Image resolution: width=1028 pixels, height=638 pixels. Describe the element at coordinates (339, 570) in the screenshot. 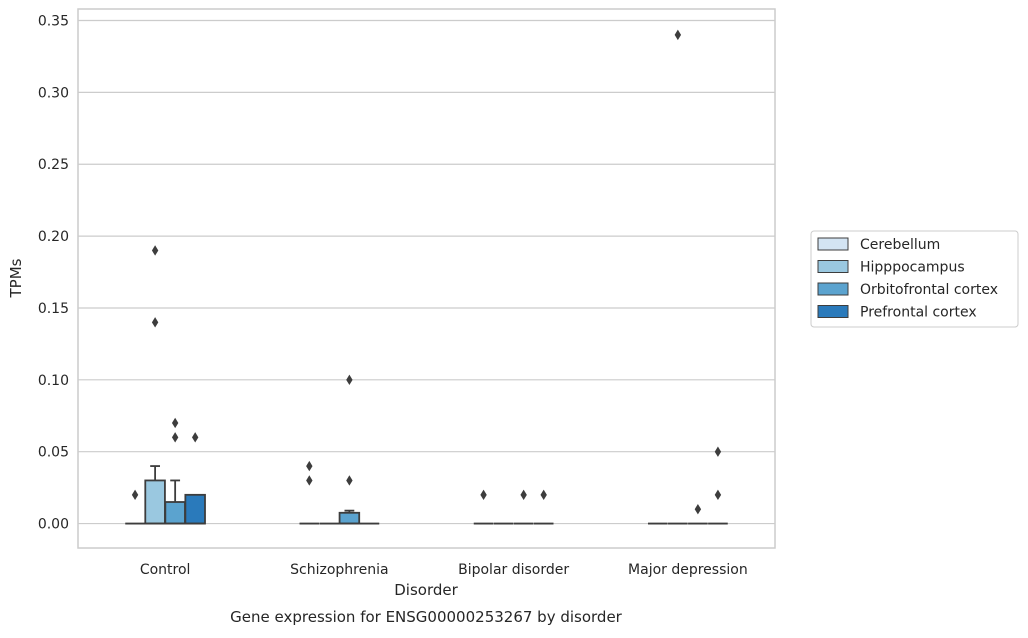

I see `x-tick-label: Schizophrenia` at that location.